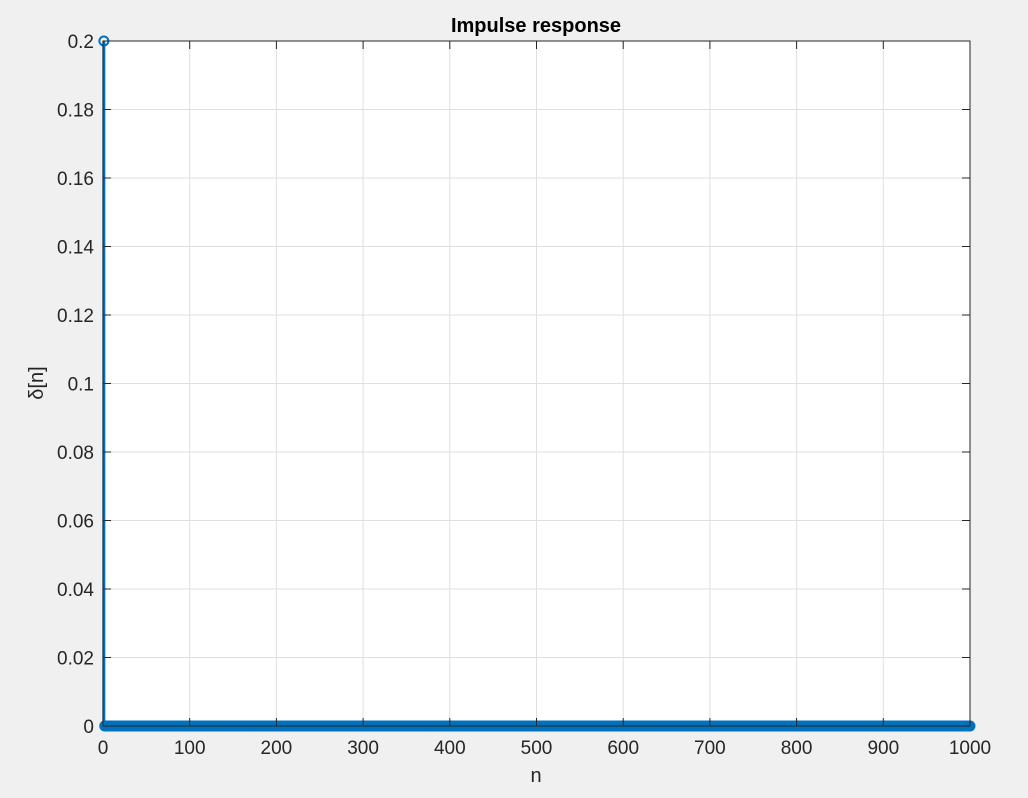 The height and width of the screenshot is (798, 1028). What do you see at coordinates (277, 748) in the screenshot?
I see `x-tick-label: 200` at bounding box center [277, 748].